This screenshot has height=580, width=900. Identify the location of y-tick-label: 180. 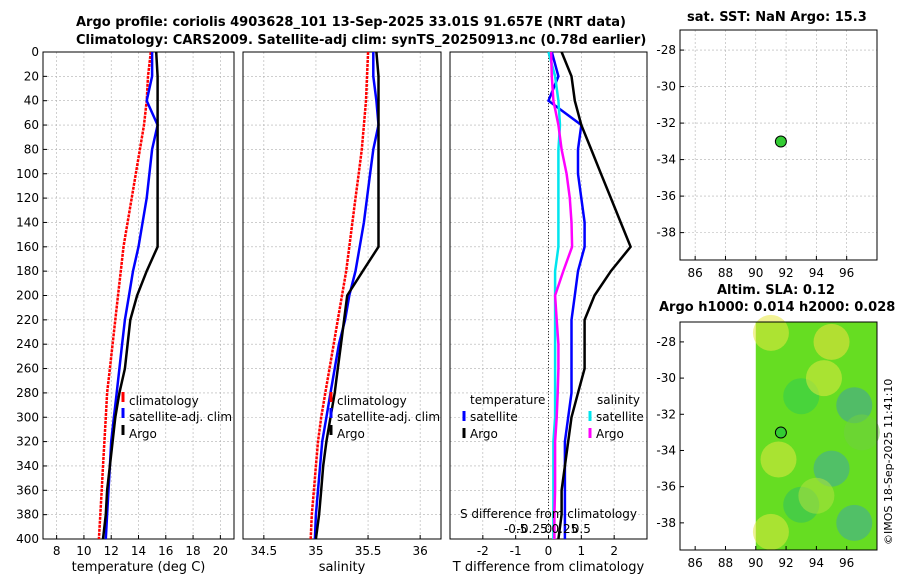
(27, 271).